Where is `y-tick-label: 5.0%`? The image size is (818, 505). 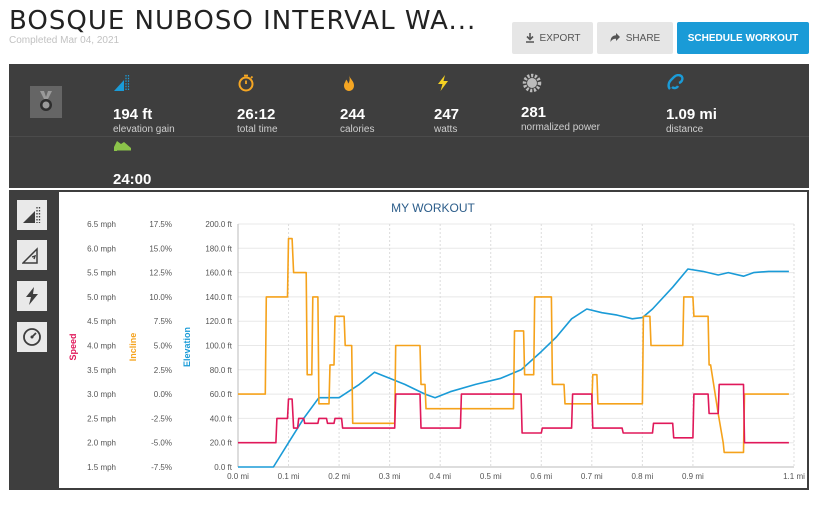 y-tick-label: 5.0% is located at coordinates (163, 346).